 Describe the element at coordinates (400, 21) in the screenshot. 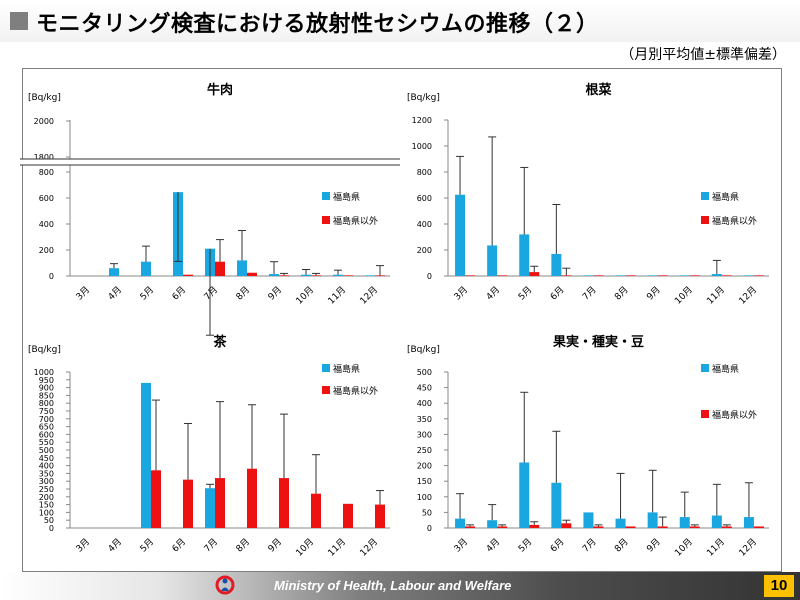

I see `title-bar: モニタリング検査における放射性セシウムの推移（２）` at that location.